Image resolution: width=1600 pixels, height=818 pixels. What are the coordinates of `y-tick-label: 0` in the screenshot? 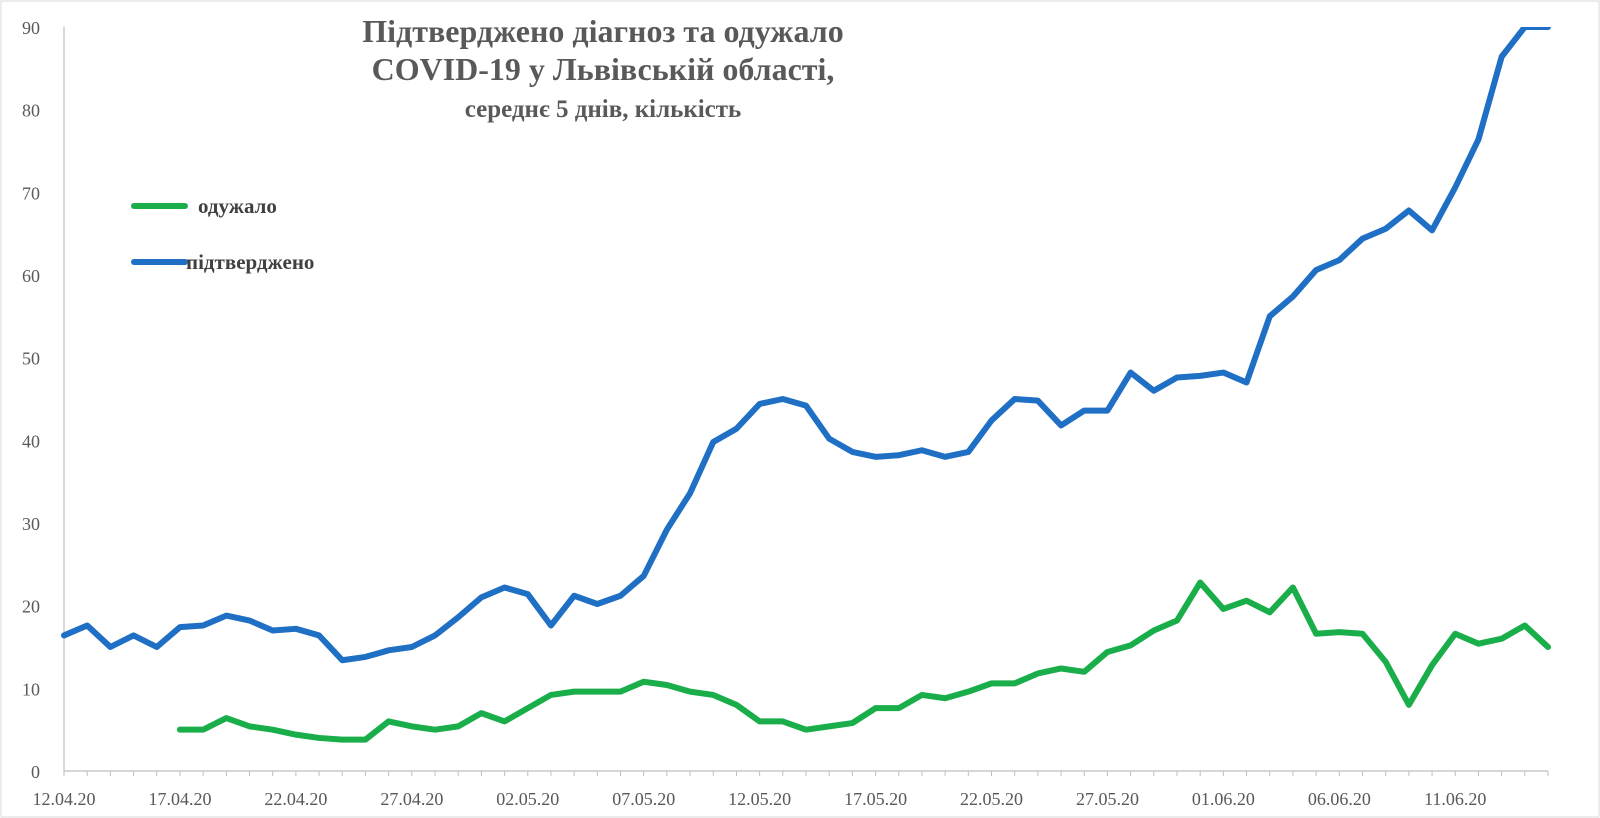 It's located at (35, 772).